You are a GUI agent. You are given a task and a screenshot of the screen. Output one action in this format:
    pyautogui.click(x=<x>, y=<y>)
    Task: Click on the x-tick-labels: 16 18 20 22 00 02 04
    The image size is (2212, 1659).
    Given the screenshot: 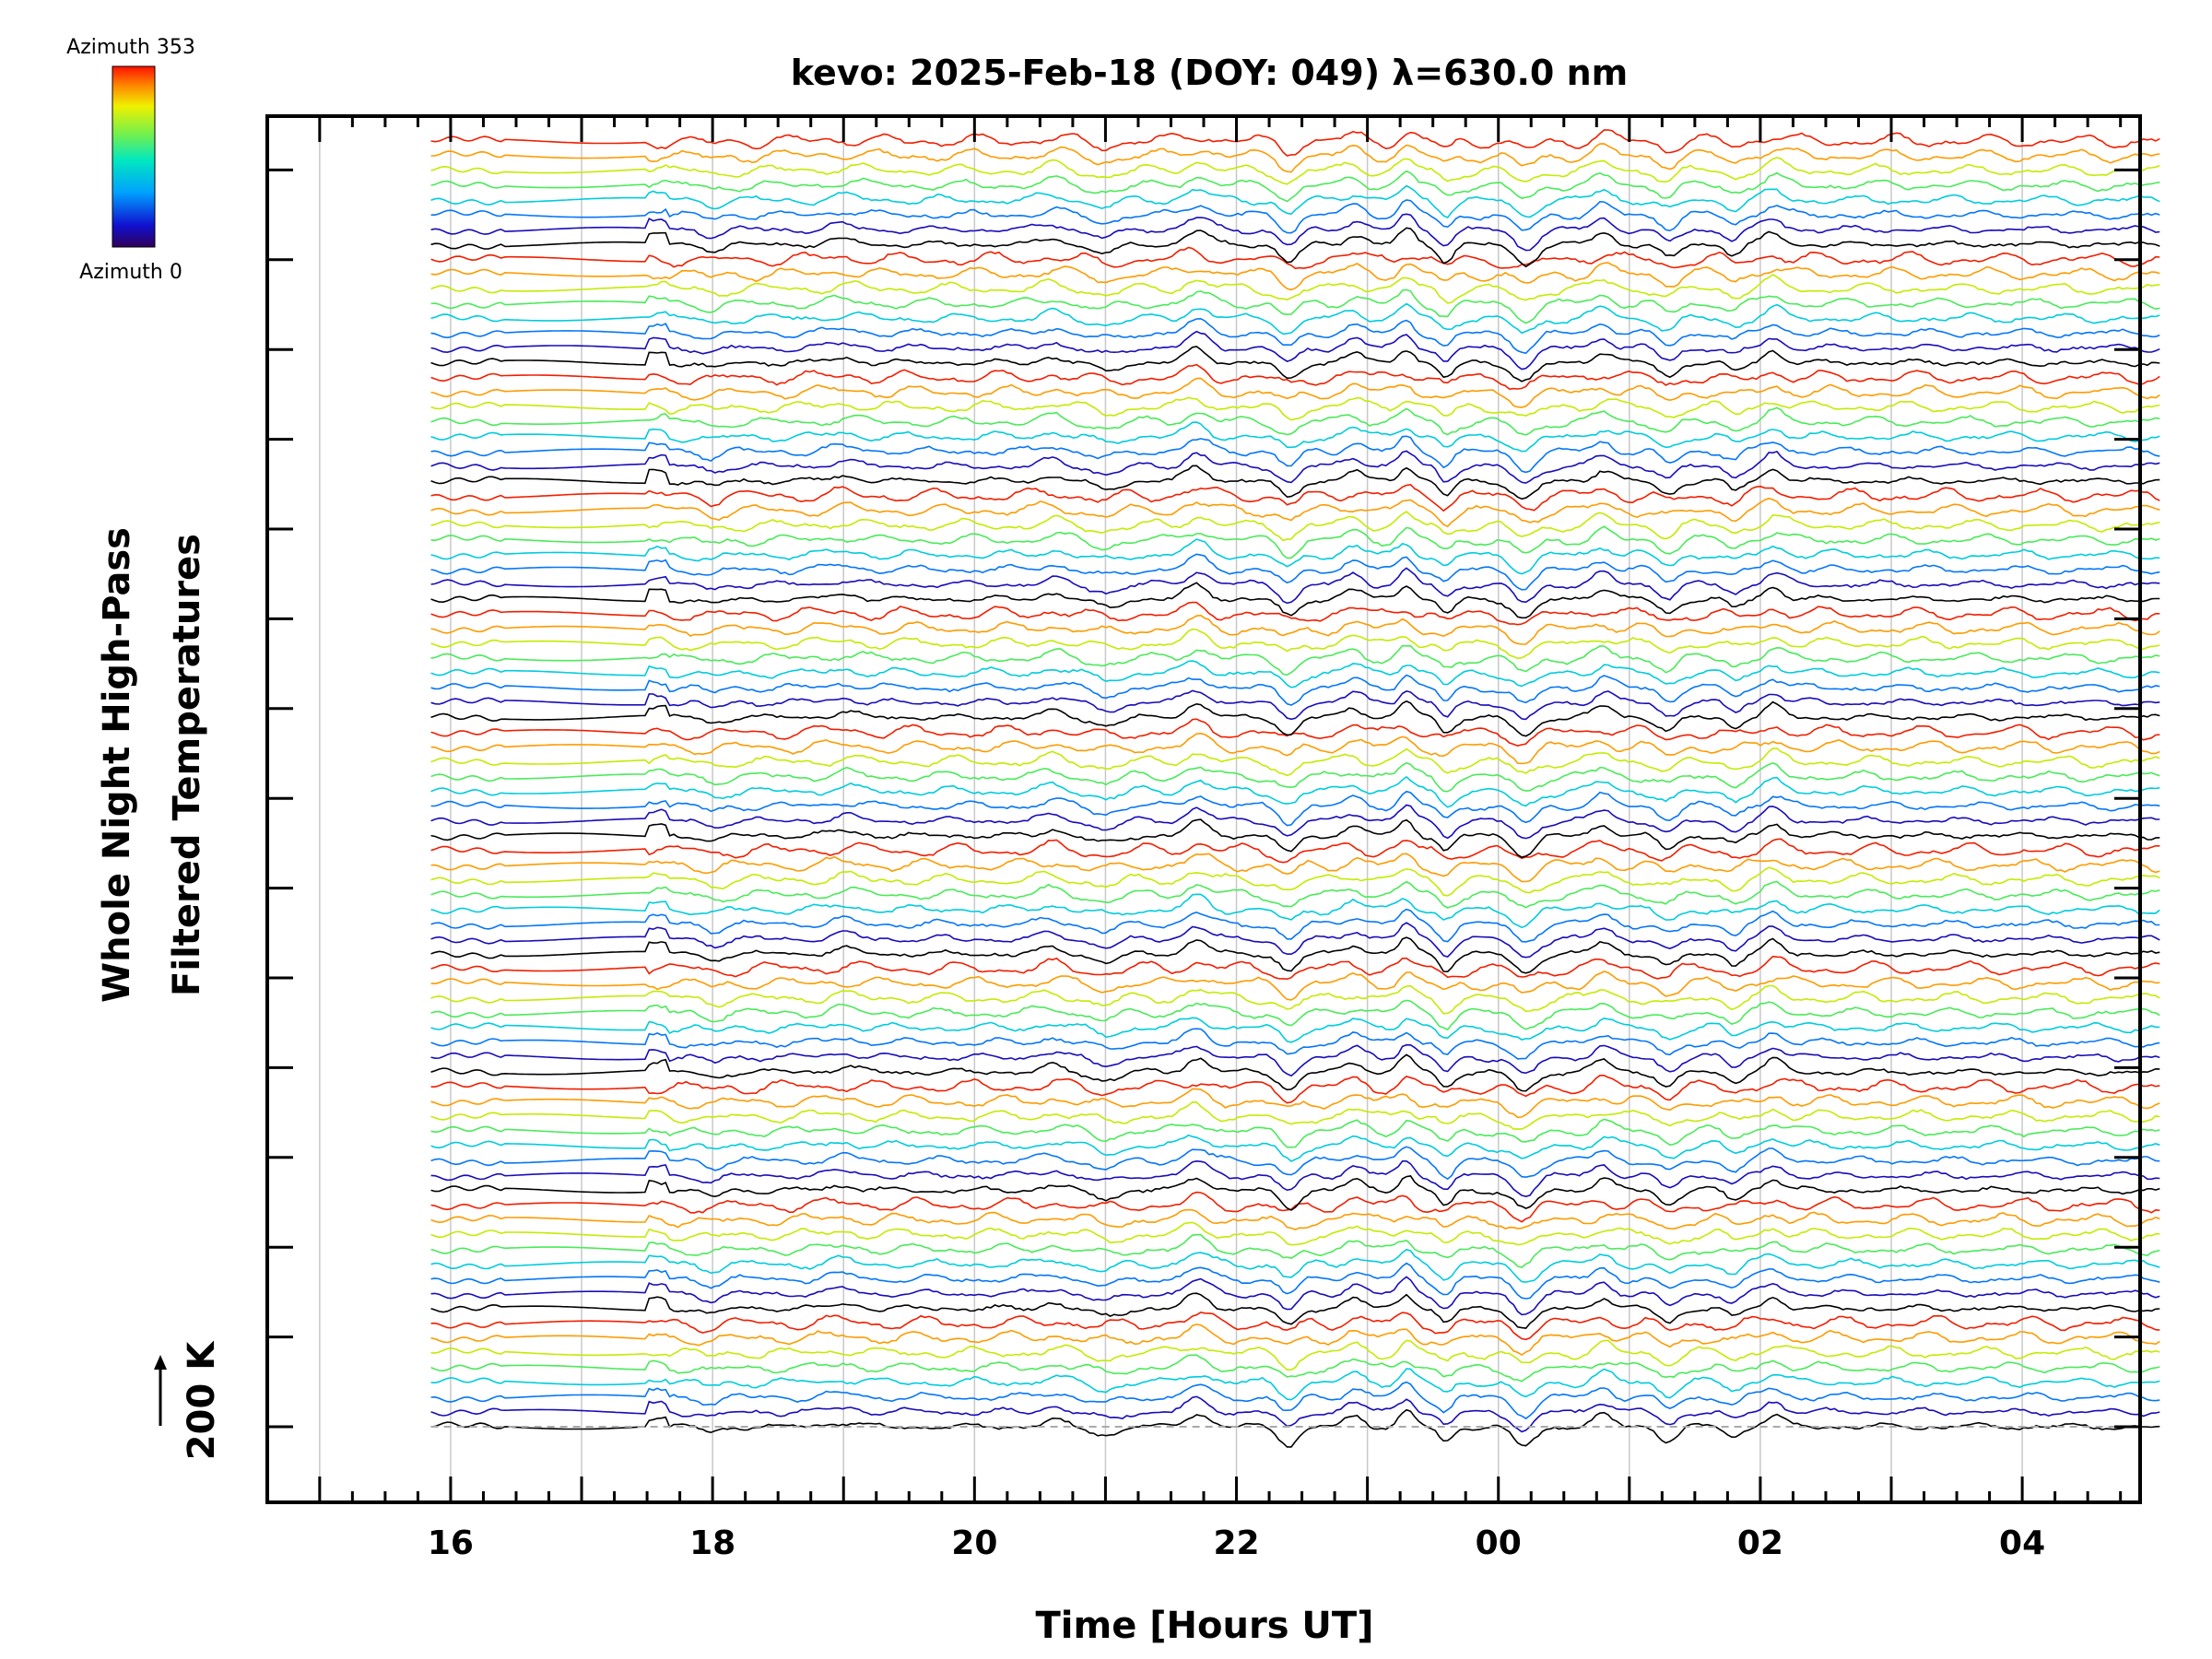 What is the action you would take?
    pyautogui.click(x=1236, y=1543)
    